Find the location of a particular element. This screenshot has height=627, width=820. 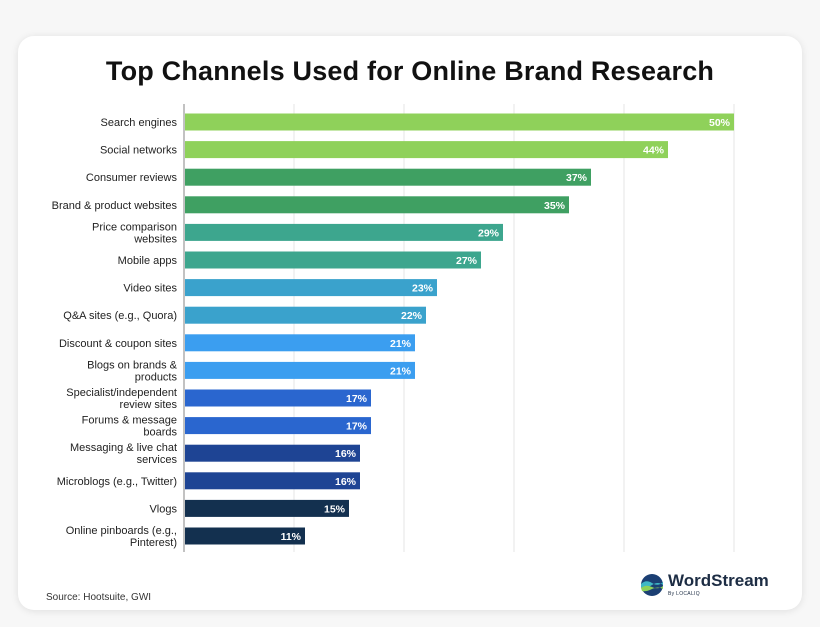

data-label: 37% is located at coordinates (577, 178).